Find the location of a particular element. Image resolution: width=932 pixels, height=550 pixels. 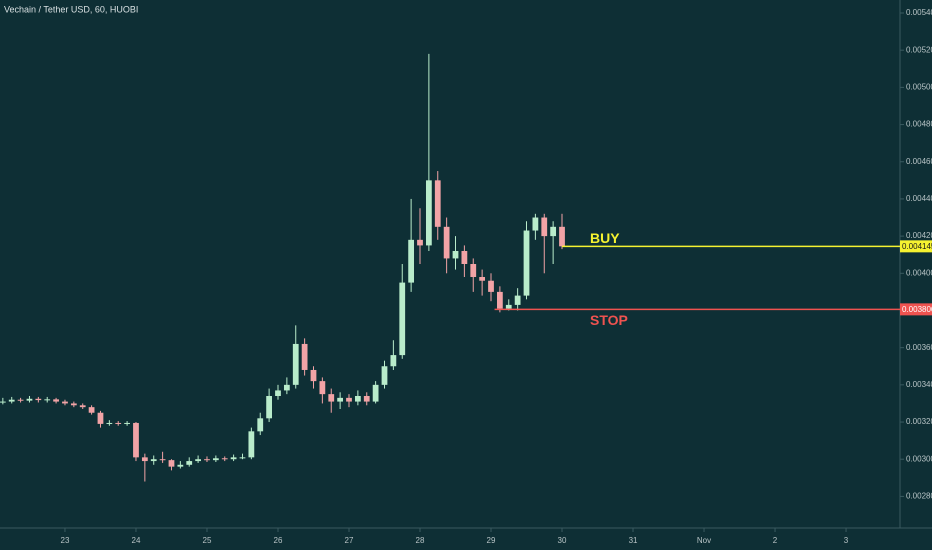

x-tick-label: 26 is located at coordinates (278, 540).